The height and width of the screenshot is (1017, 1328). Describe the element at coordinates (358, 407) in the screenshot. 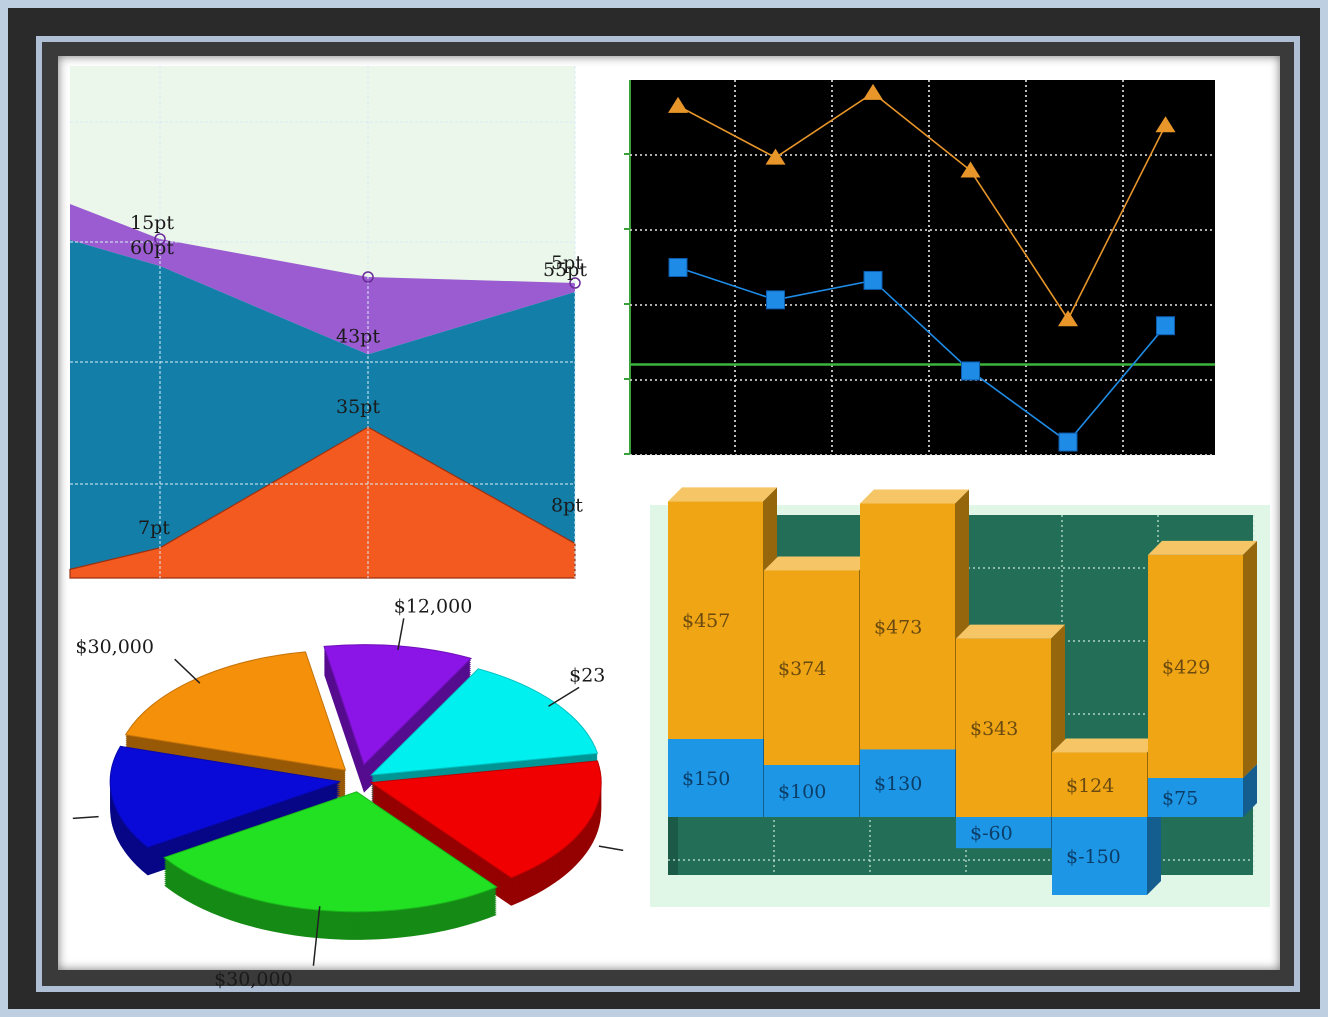

I see `area-data-label: 35pt` at that location.